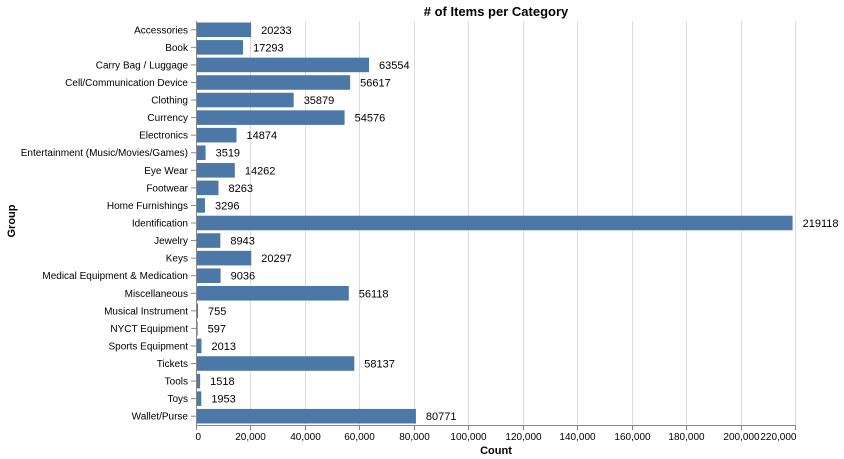  What do you see at coordinates (156, 294) in the screenshot?
I see `y-tick-label-15: Miscellaneous` at bounding box center [156, 294].